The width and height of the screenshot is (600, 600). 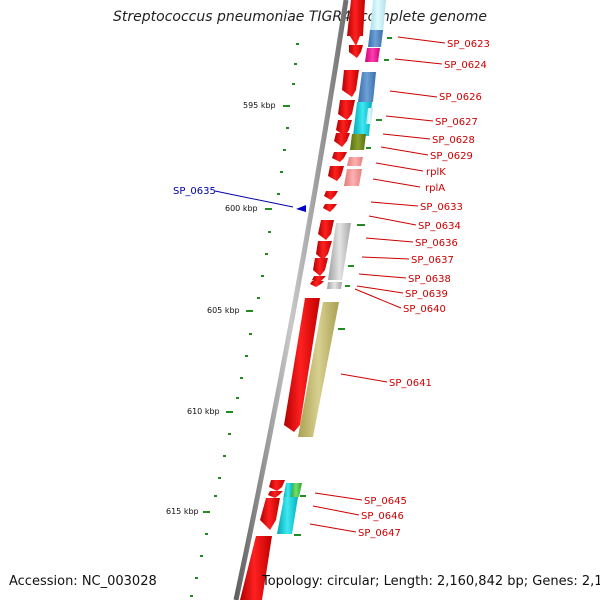 I want to click on scale-labels: 595 kbp 600 kbp 605 kbp 610 kbp 615 kbp, so click(x=221, y=308).